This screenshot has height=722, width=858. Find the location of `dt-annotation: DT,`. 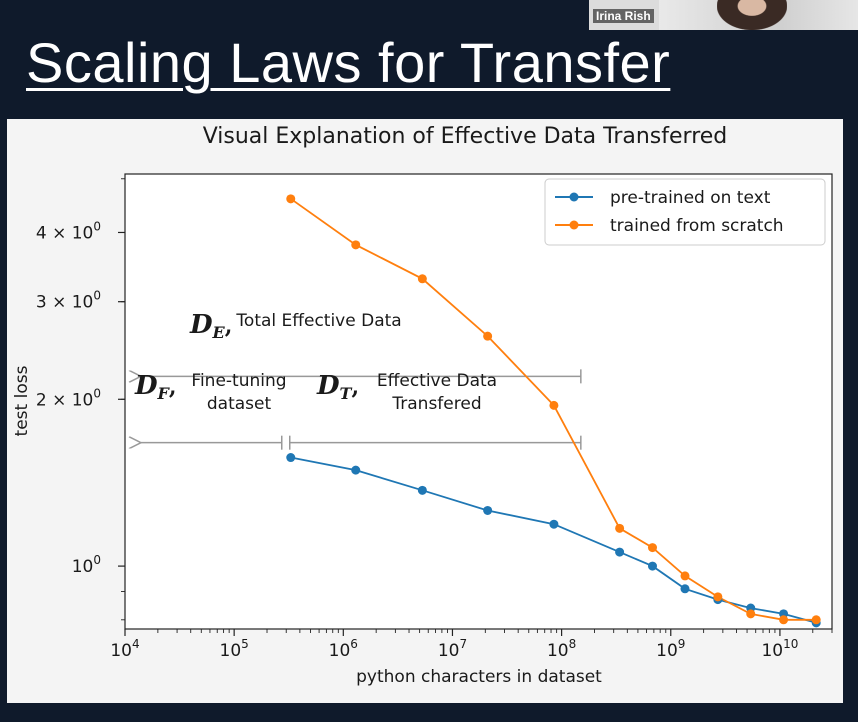

dt-annotation: DT, is located at coordinates (337, 387).